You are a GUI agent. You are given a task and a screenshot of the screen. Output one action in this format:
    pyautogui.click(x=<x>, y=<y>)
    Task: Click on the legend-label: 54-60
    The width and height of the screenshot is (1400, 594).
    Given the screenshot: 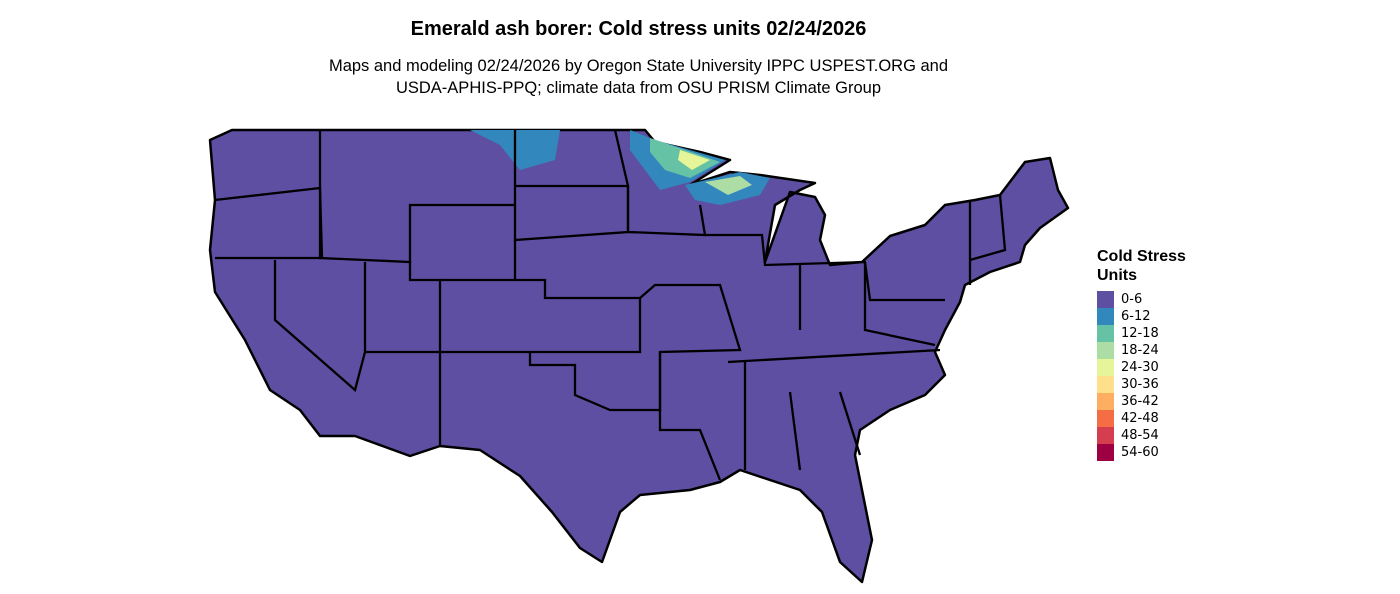 What is the action you would take?
    pyautogui.click(x=1140, y=452)
    